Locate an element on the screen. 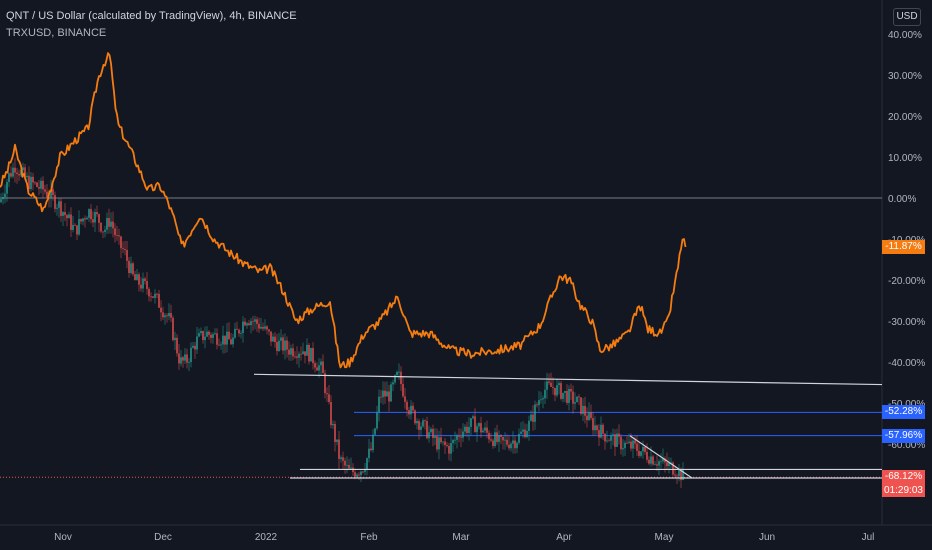  x-tick-label: May is located at coordinates (664, 537).